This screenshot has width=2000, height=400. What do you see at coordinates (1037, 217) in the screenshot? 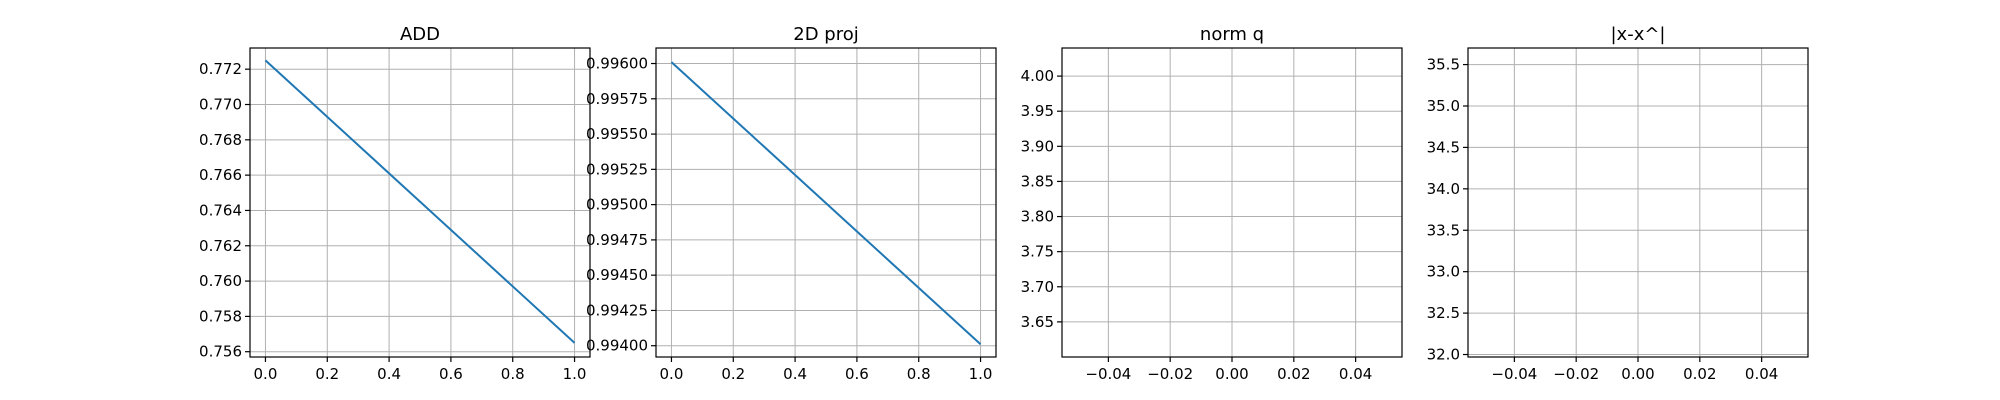
I see `y-tick-label: 3.80` at bounding box center [1037, 217].